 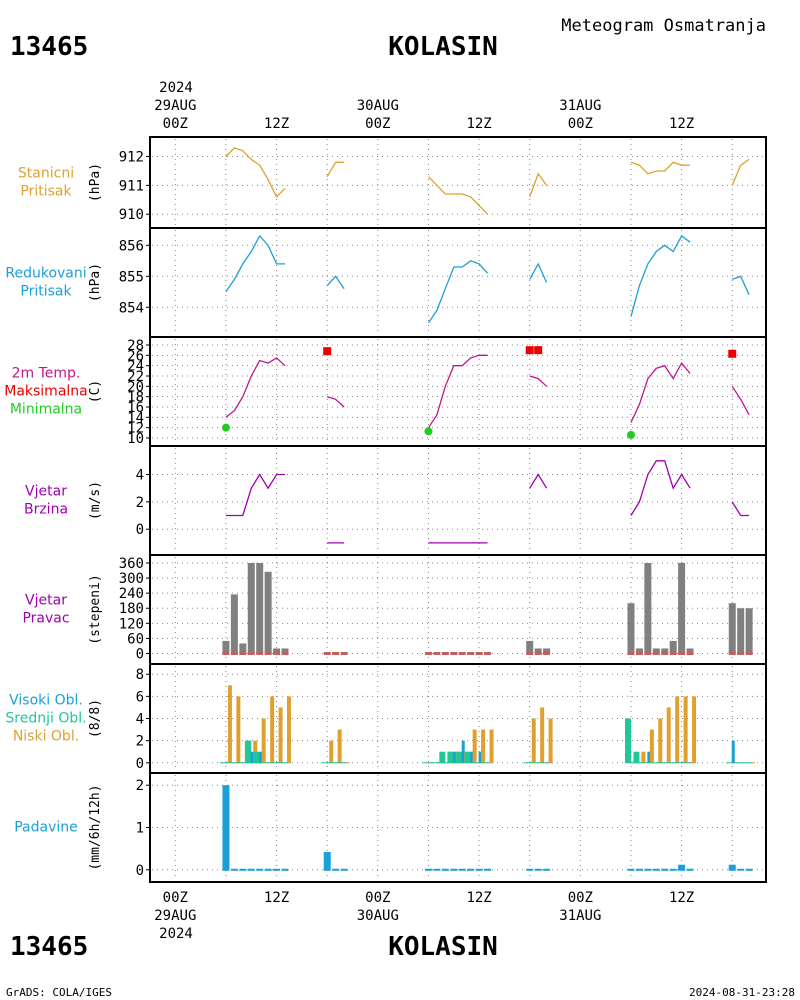 What do you see at coordinates (378, 106) in the screenshot?
I see `top-date-label: 30AUG` at bounding box center [378, 106].